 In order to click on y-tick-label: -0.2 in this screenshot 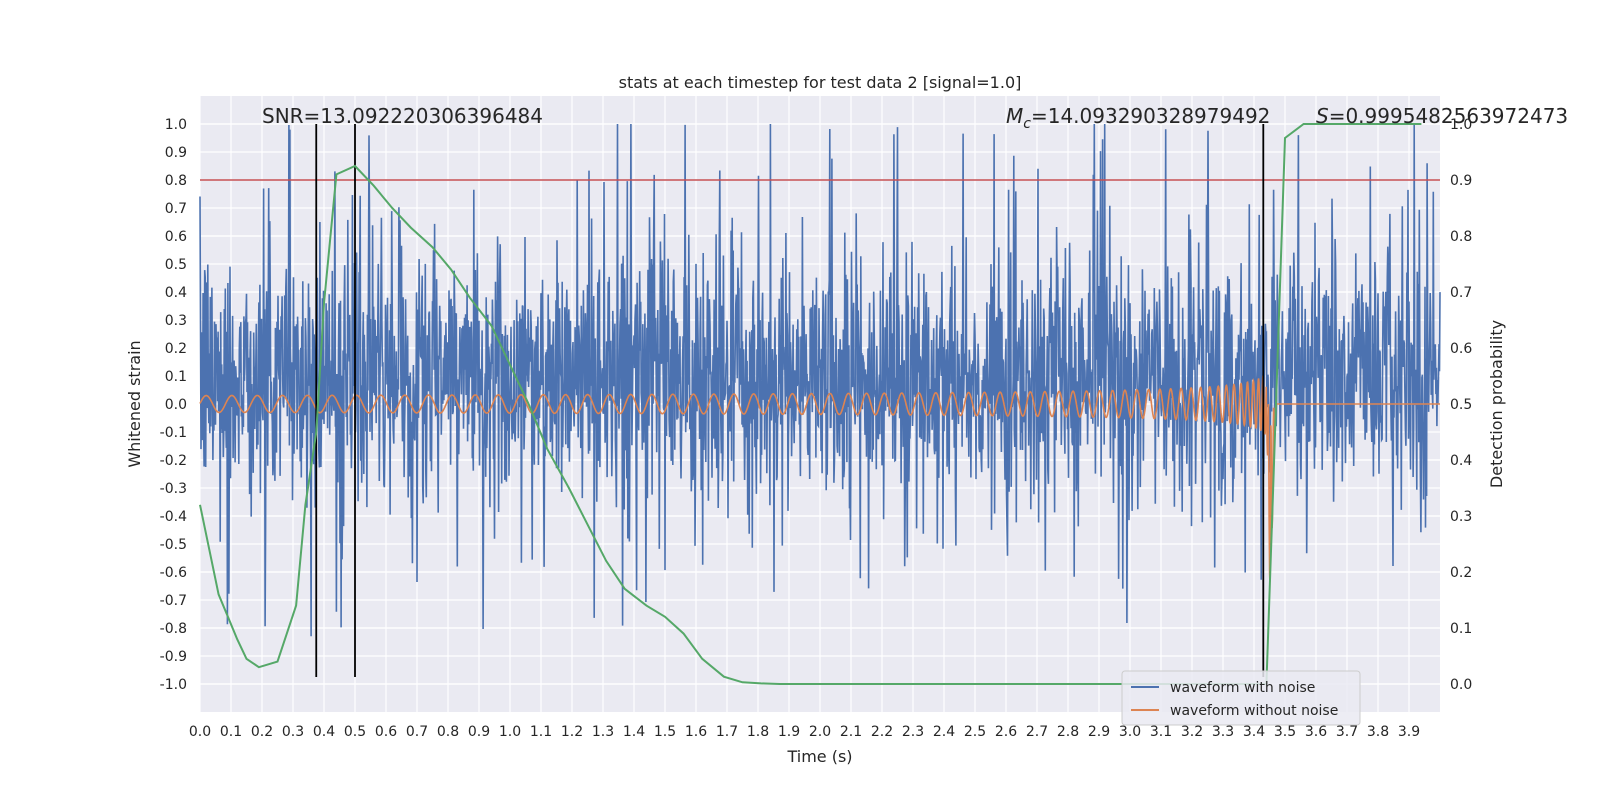, I will do `click(173, 461)`.